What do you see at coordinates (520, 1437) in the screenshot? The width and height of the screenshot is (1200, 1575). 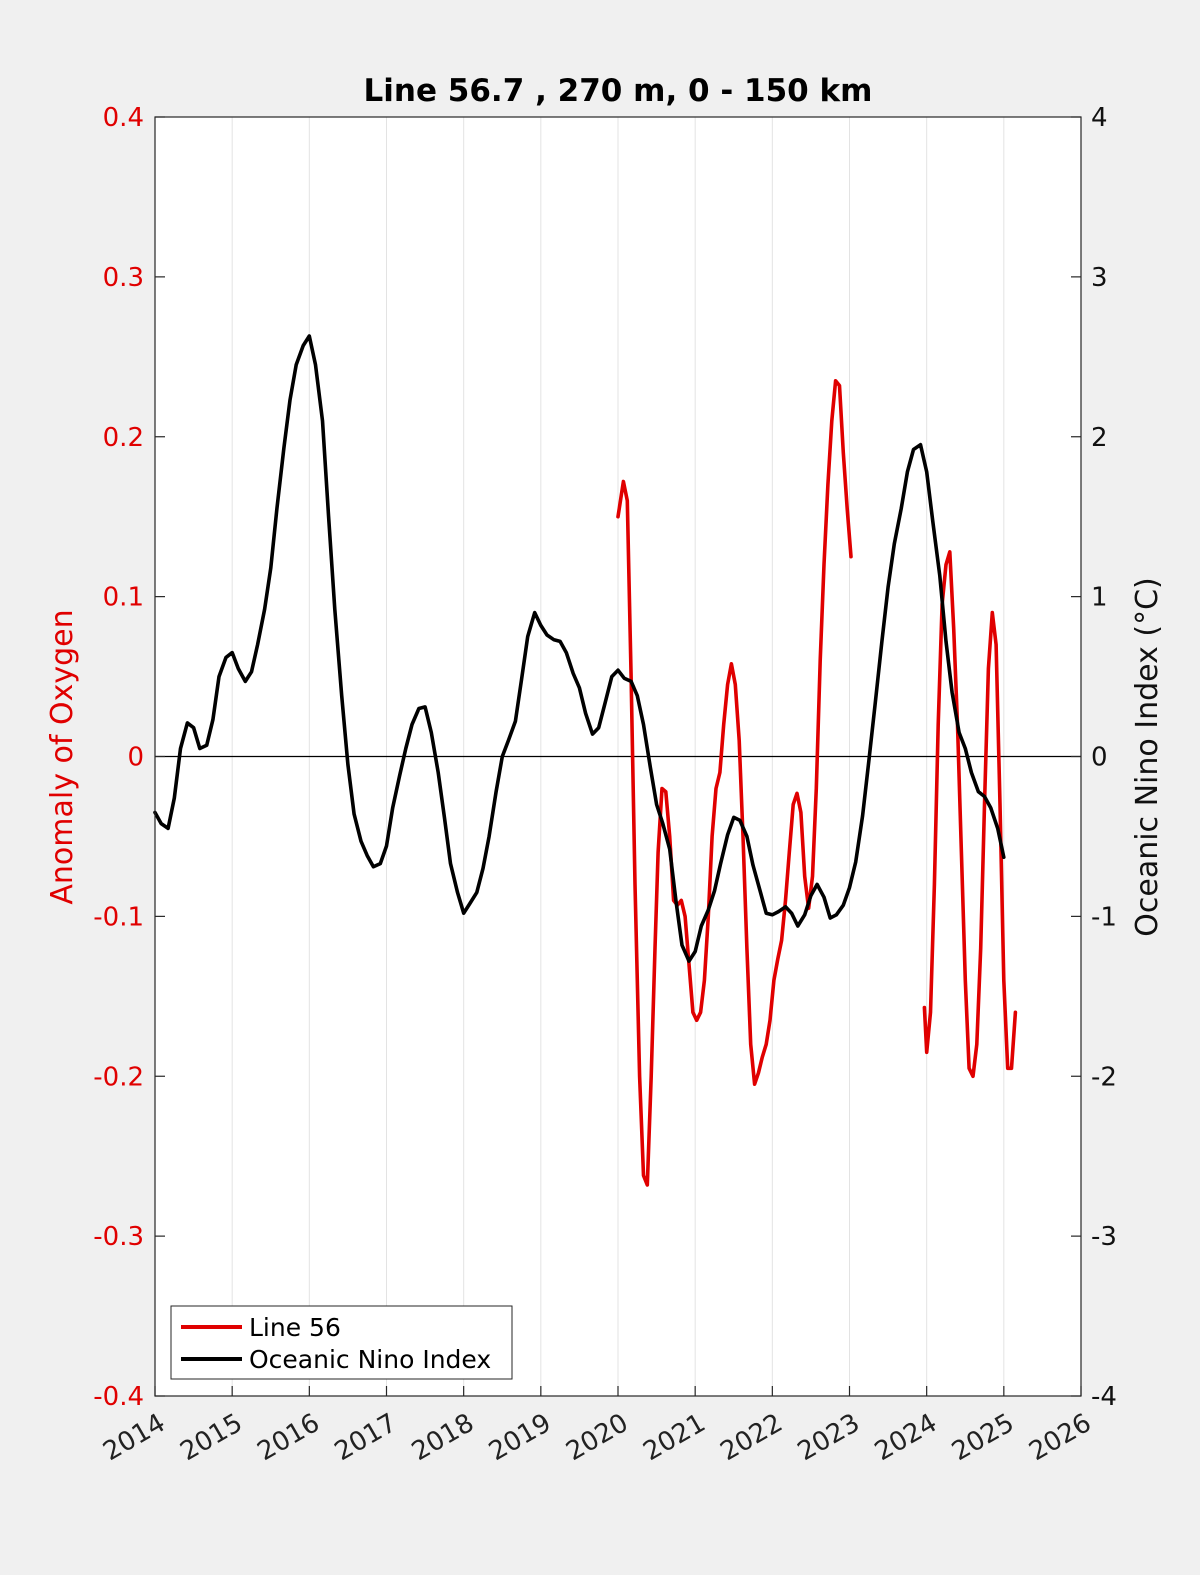 I see `x-tick-label: 2019` at bounding box center [520, 1437].